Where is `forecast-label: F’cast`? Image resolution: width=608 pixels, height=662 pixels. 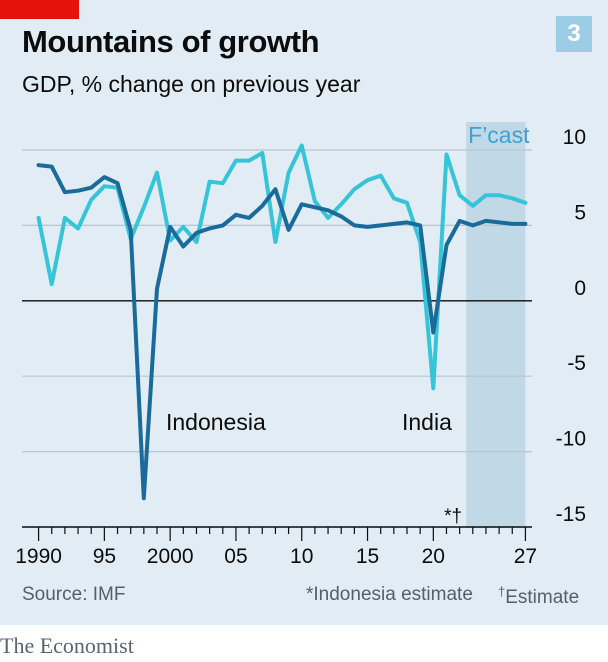 forecast-label: F’cast is located at coordinates (499, 135).